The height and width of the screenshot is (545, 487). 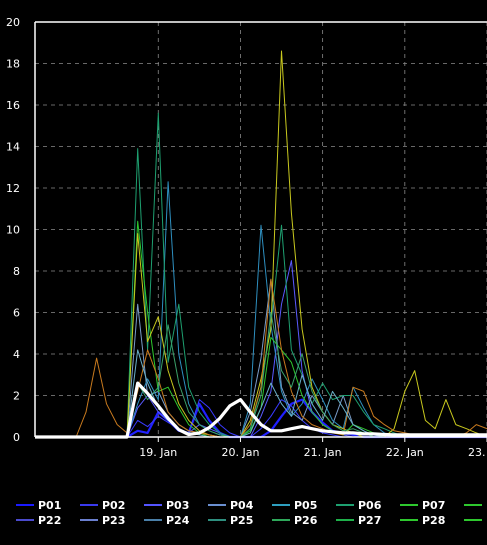 I want to click on legend-item-p06: P06, so click(x=370, y=505).